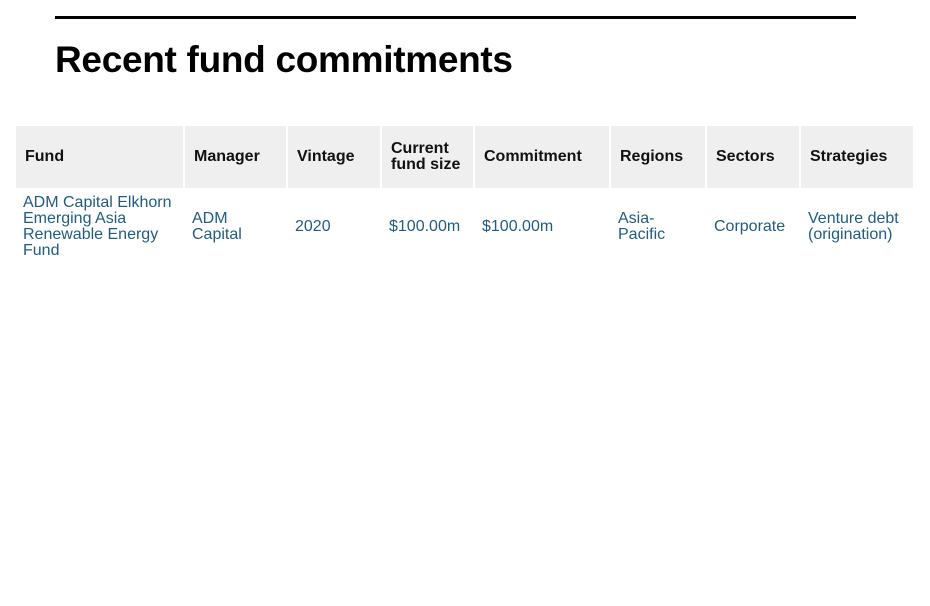 The width and height of the screenshot is (930, 606). What do you see at coordinates (335, 157) in the screenshot?
I see `column-header-vintage: Vintage` at bounding box center [335, 157].